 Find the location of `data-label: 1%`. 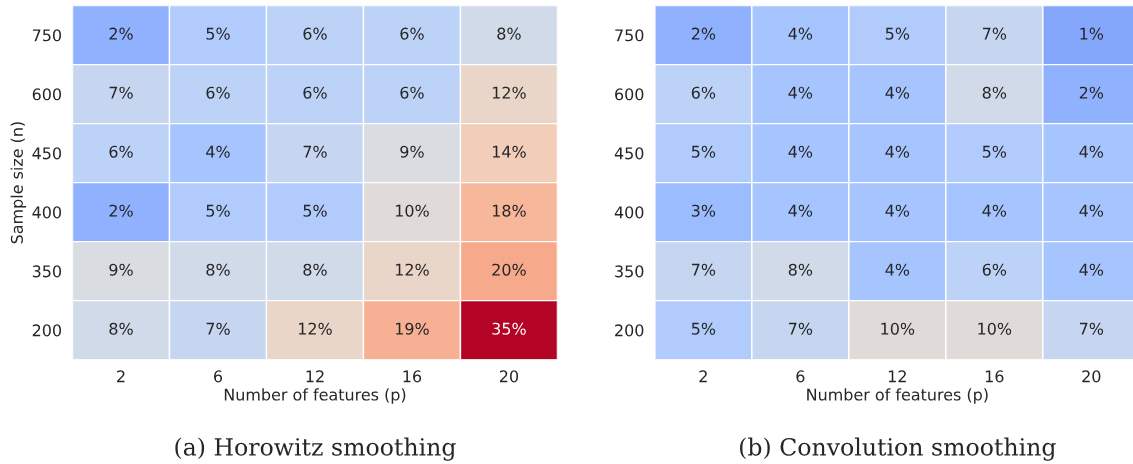

data-label: 1% is located at coordinates (1092, 33).